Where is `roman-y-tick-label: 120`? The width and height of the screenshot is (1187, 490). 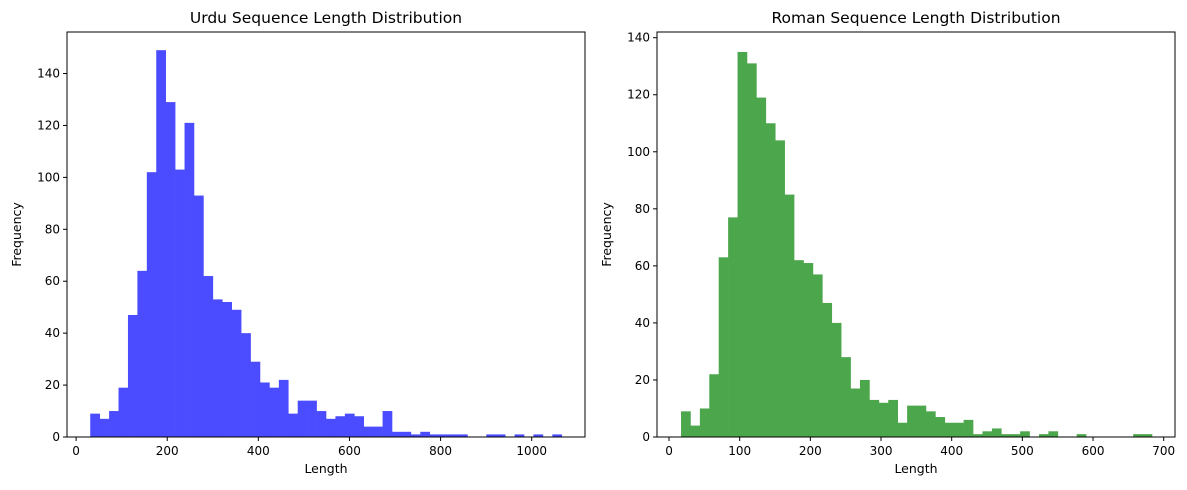 roman-y-tick-label: 120 is located at coordinates (638, 95).